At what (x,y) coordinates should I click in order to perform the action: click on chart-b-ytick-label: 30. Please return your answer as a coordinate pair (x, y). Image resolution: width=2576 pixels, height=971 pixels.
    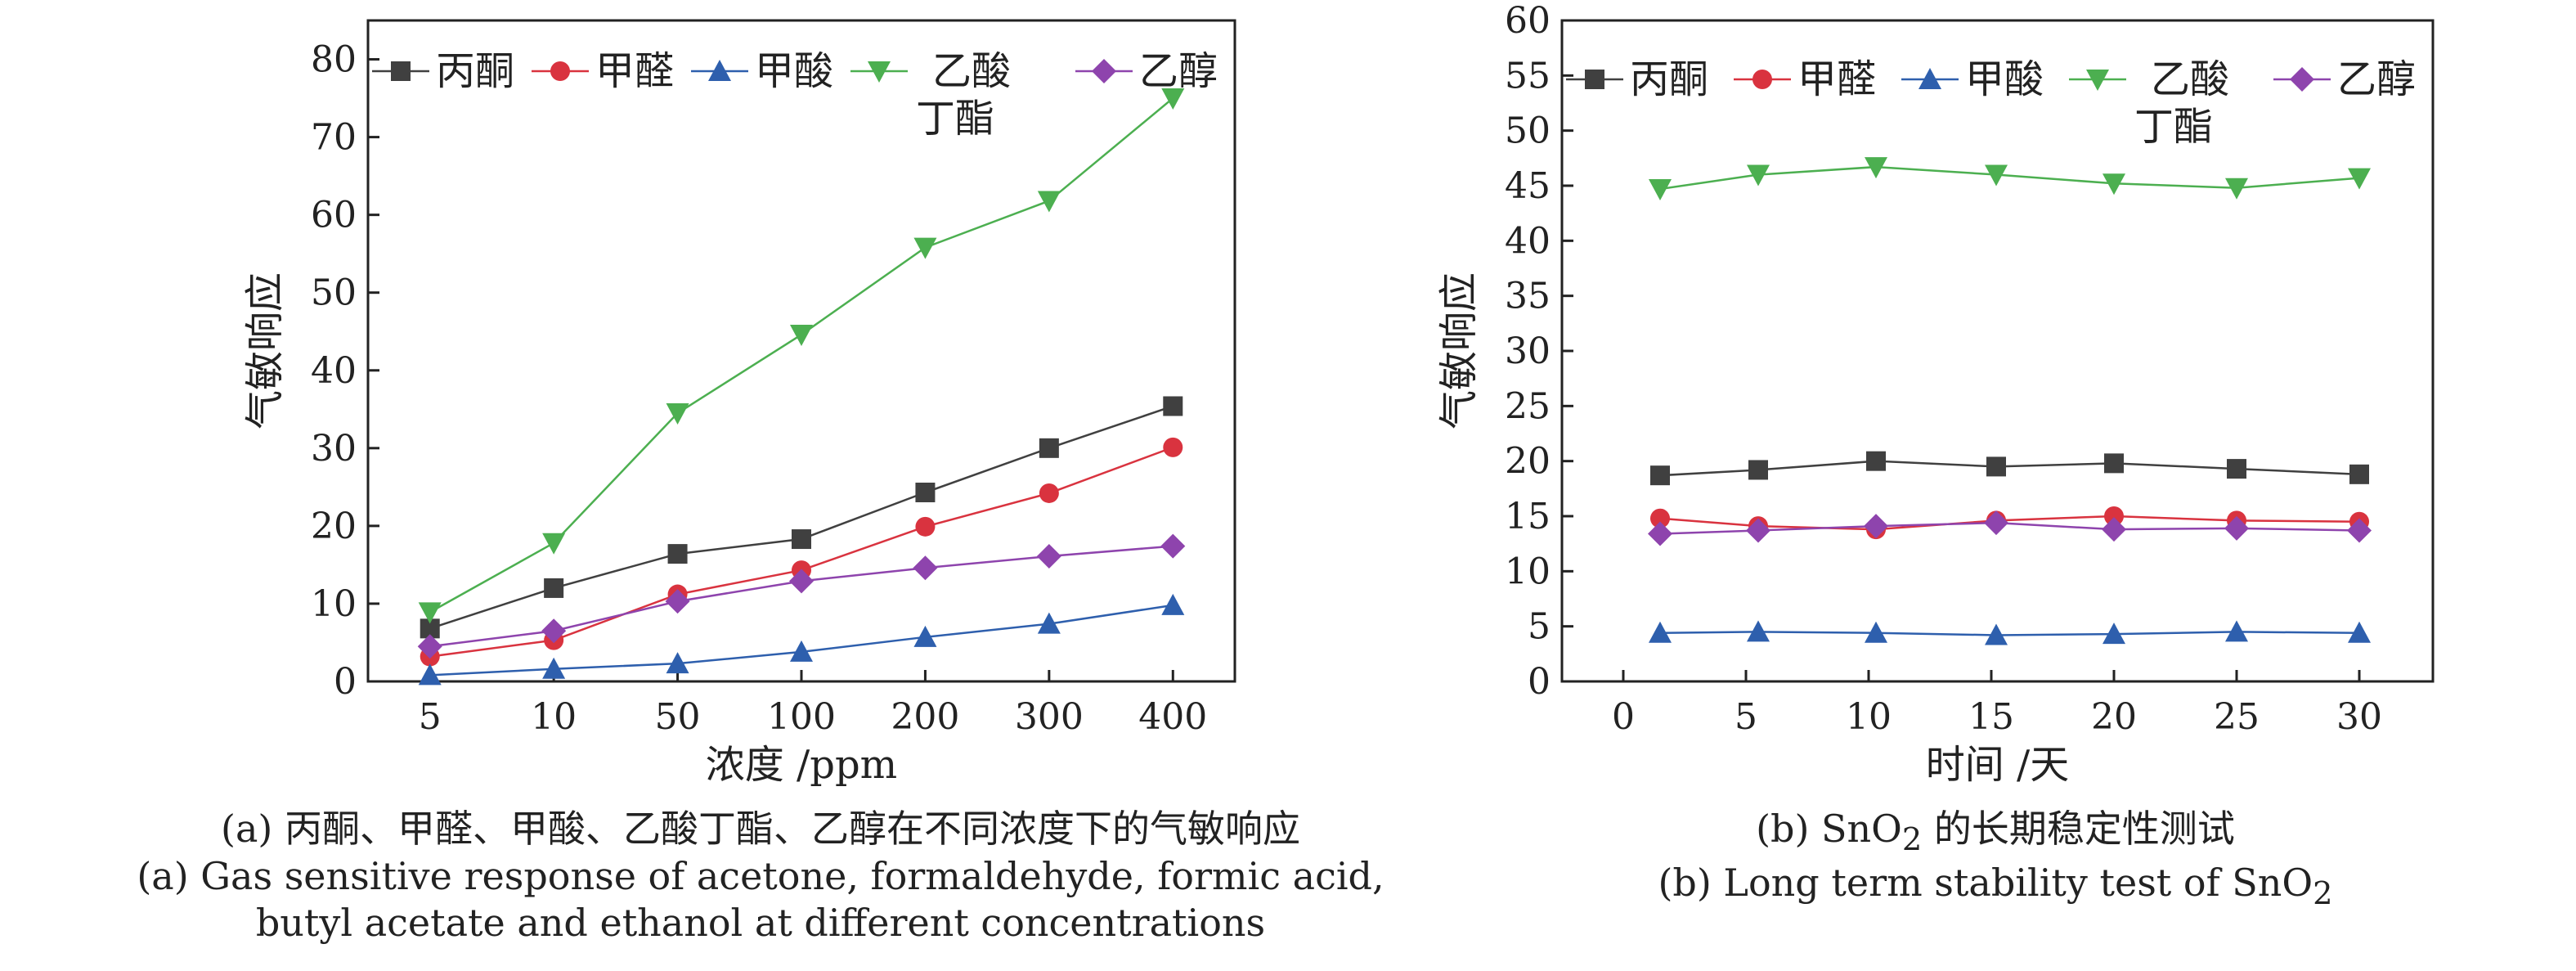
    Looking at the image, I should click on (1528, 351).